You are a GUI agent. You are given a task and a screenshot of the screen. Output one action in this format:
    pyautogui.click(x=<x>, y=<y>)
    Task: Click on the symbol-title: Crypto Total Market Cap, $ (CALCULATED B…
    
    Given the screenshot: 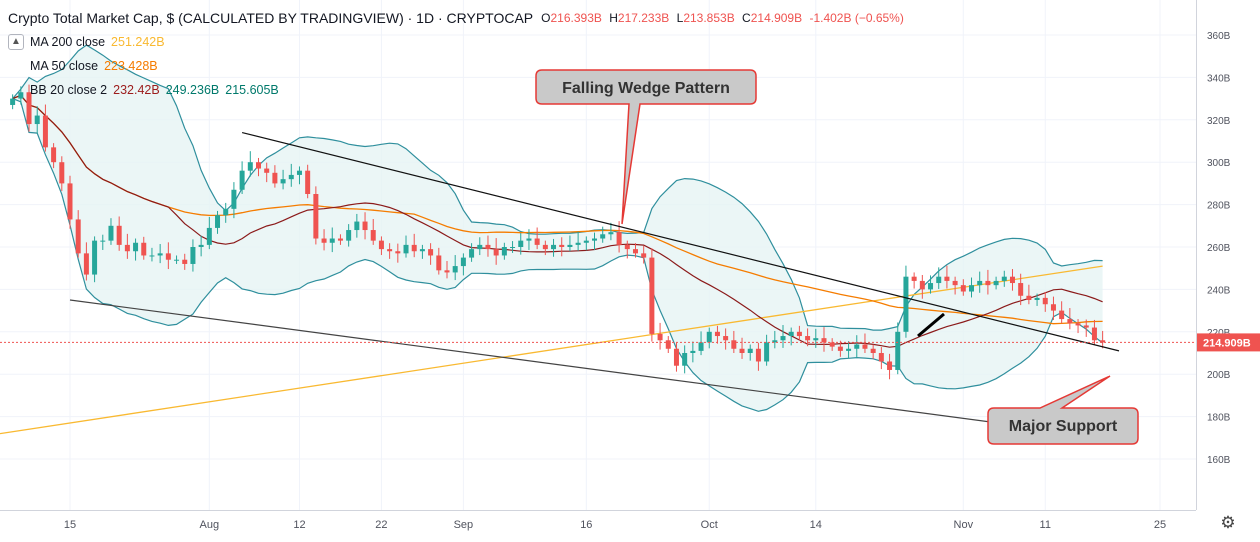 What is the action you would take?
    pyautogui.click(x=271, y=18)
    